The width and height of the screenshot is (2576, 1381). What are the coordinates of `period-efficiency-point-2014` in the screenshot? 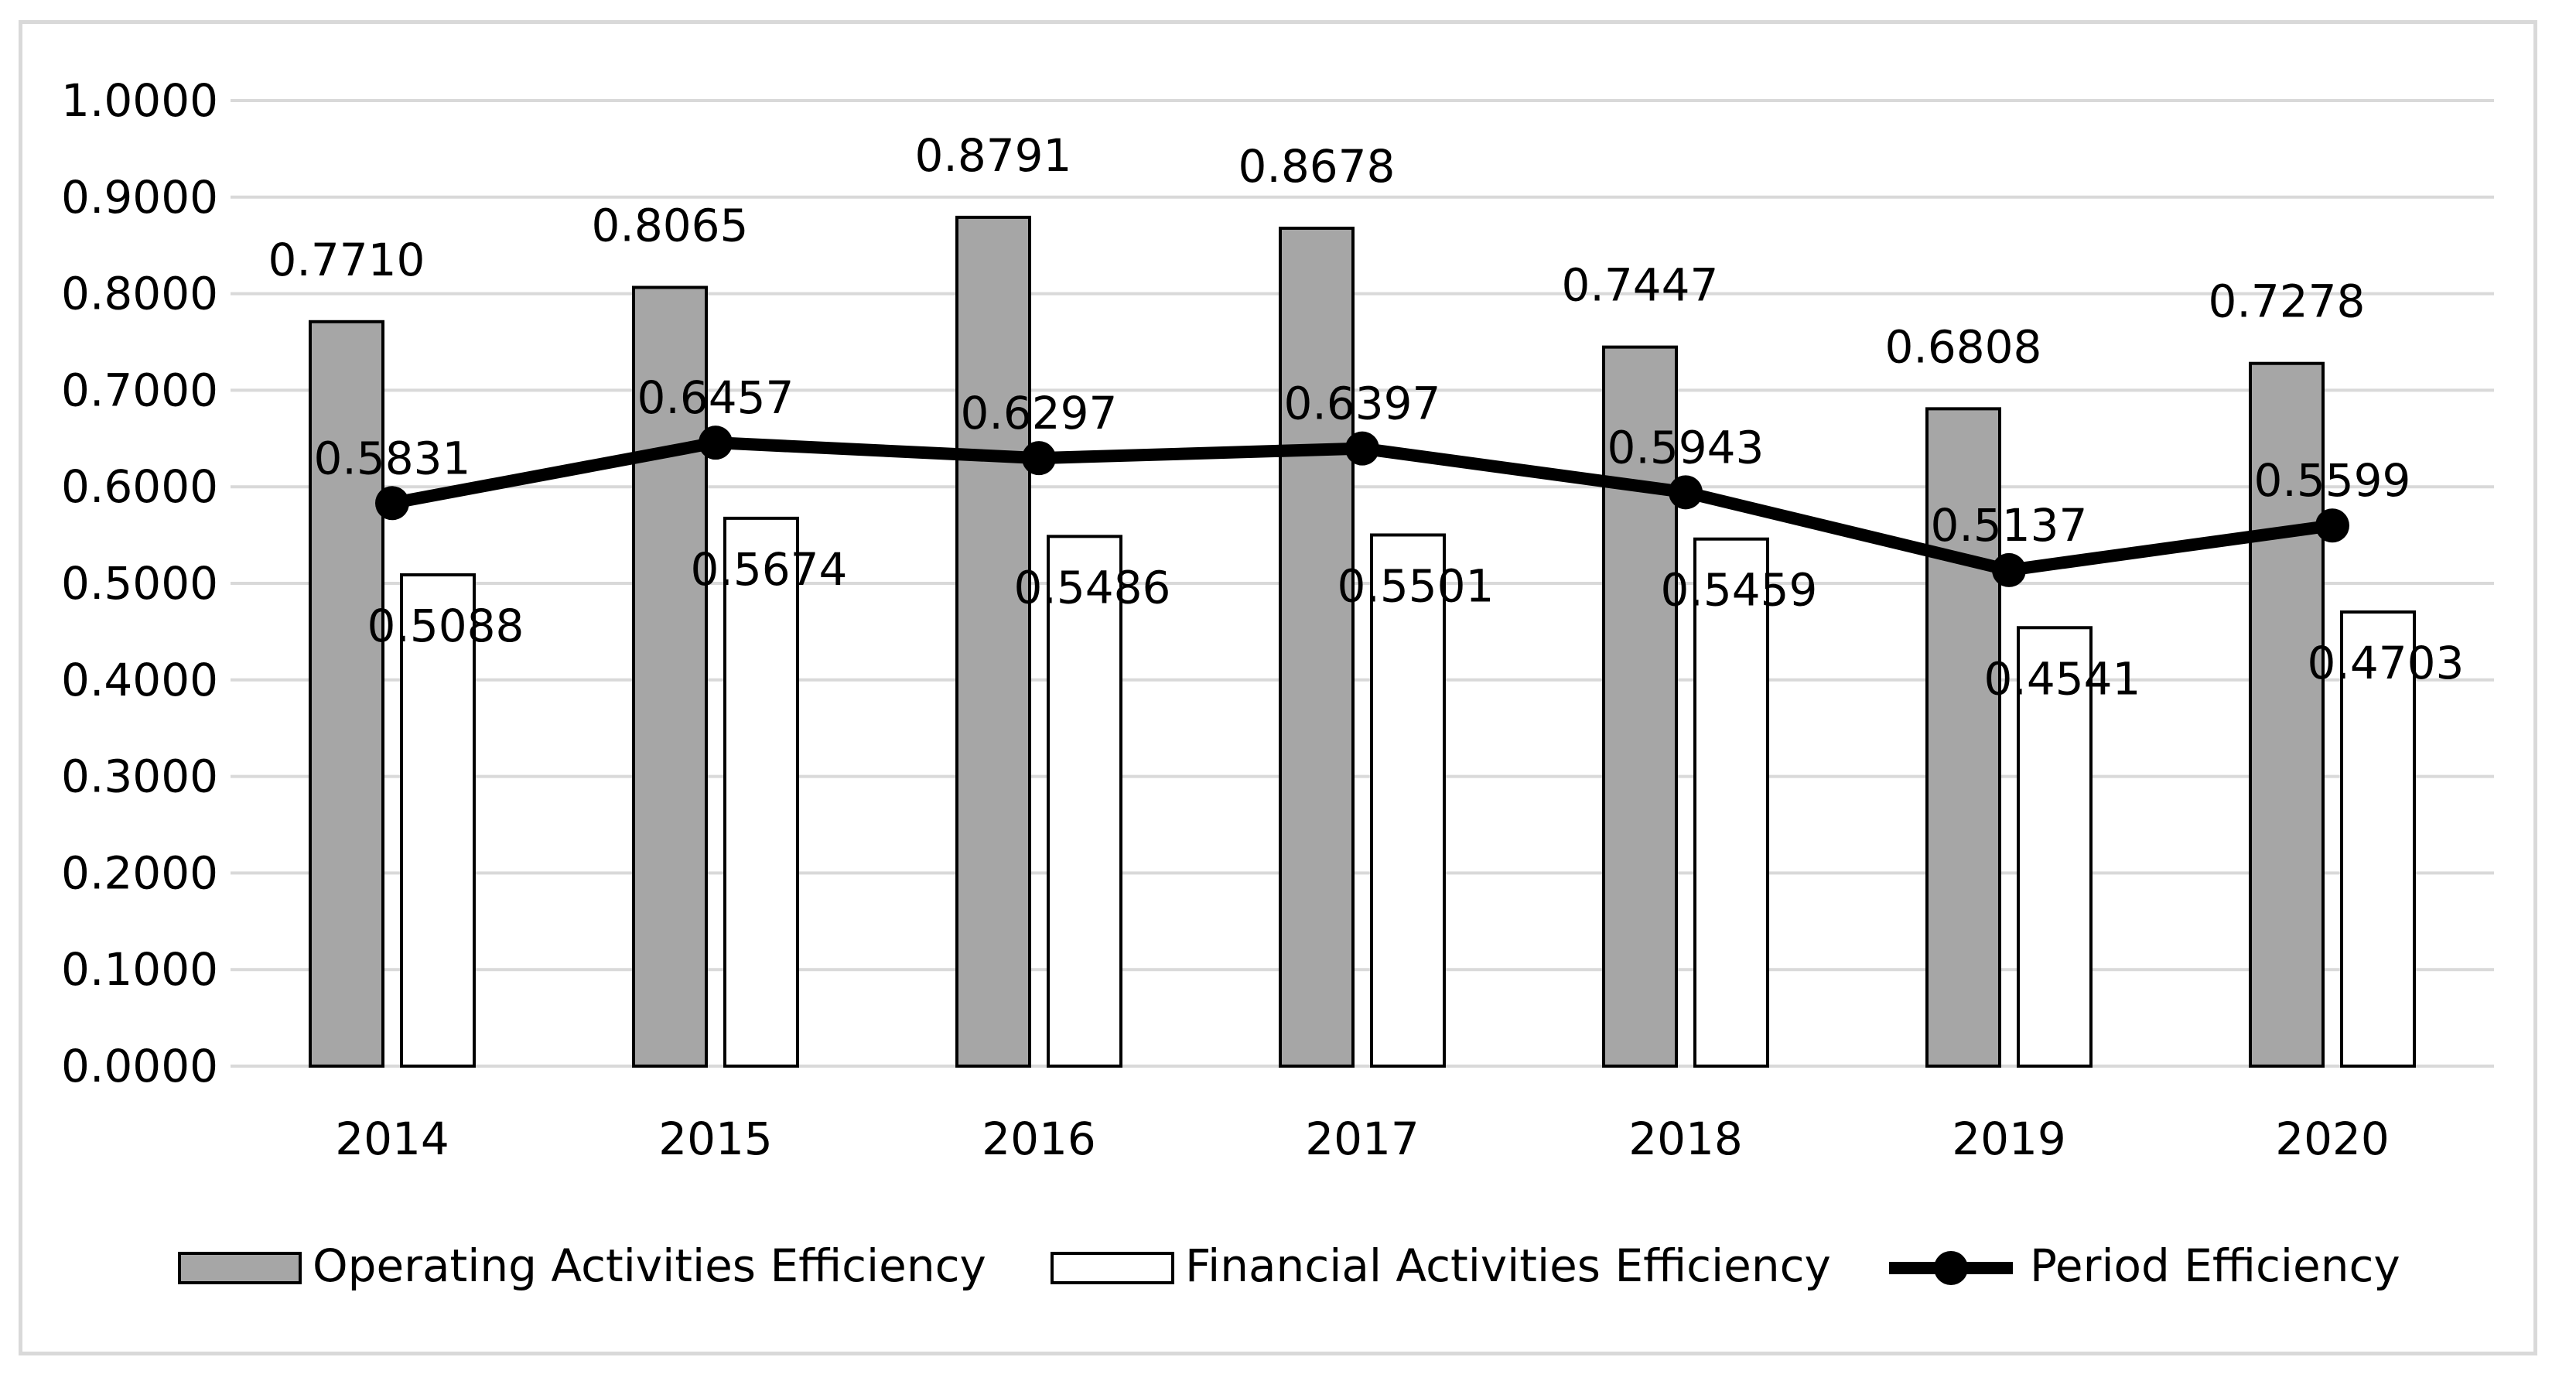 It's located at (392, 504).